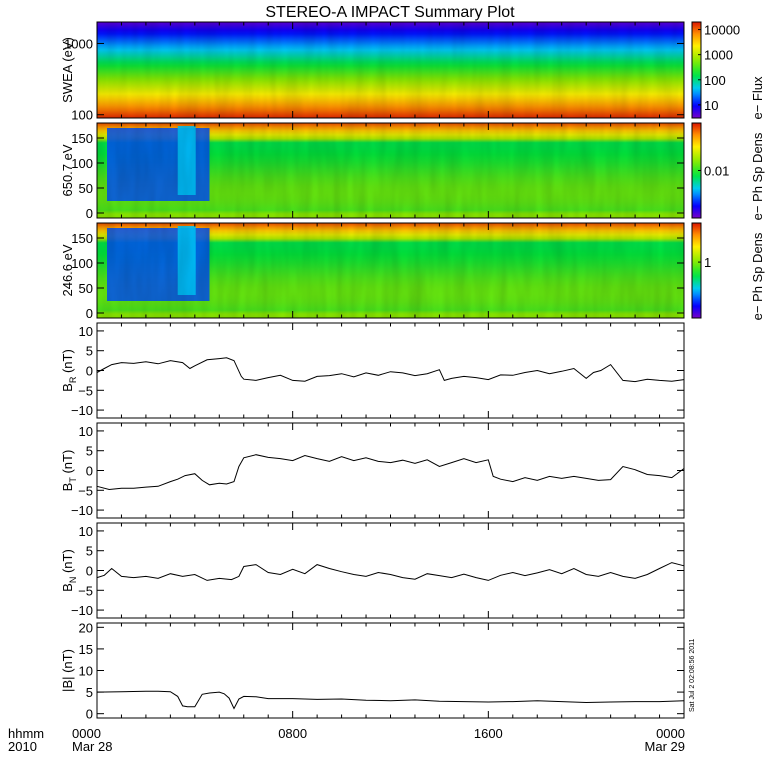 This screenshot has height=780, width=780. What do you see at coordinates (86, 431) in the screenshot?
I see `bt-ytick-label: 10` at bounding box center [86, 431].